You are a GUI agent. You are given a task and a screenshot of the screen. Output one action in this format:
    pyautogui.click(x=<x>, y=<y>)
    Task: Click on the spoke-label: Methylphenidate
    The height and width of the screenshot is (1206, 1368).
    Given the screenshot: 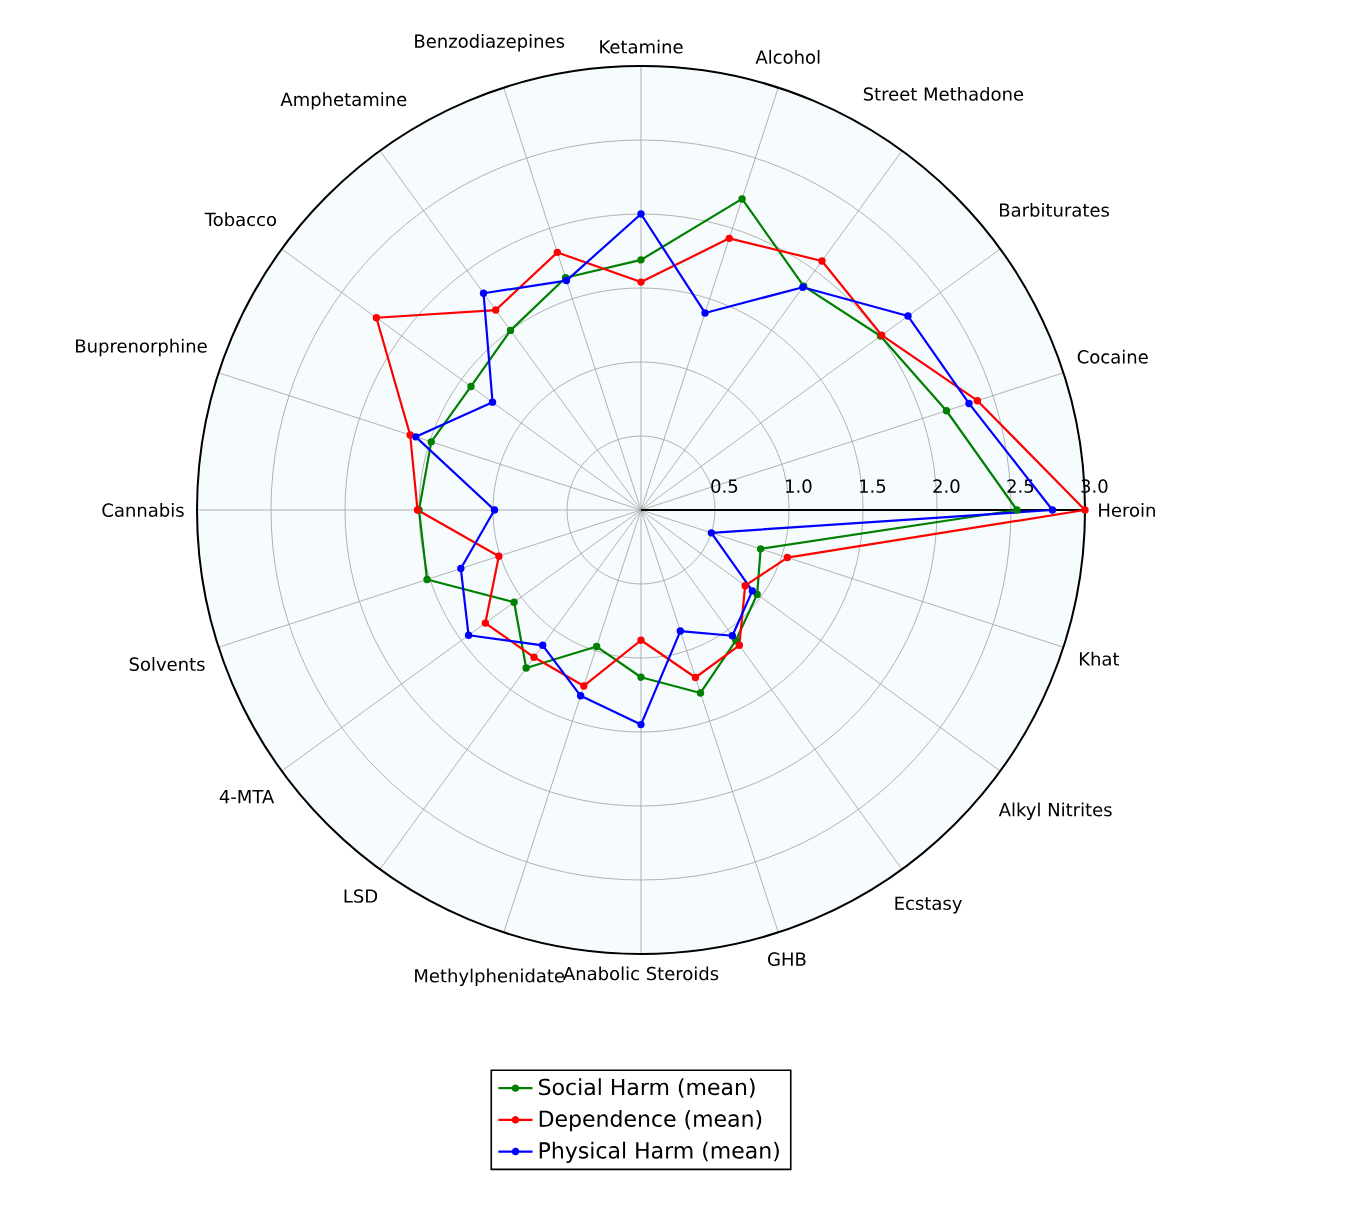 What is the action you would take?
    pyautogui.click(x=490, y=977)
    